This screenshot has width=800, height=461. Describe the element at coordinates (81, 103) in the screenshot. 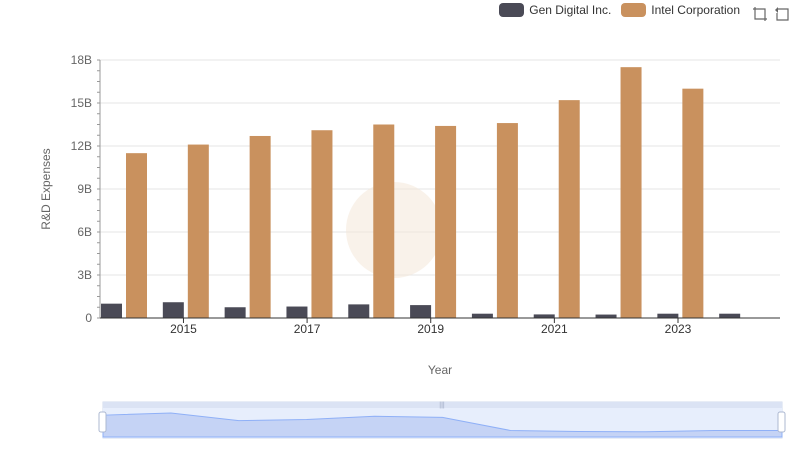

I see `y-tick-label: 15B` at that location.